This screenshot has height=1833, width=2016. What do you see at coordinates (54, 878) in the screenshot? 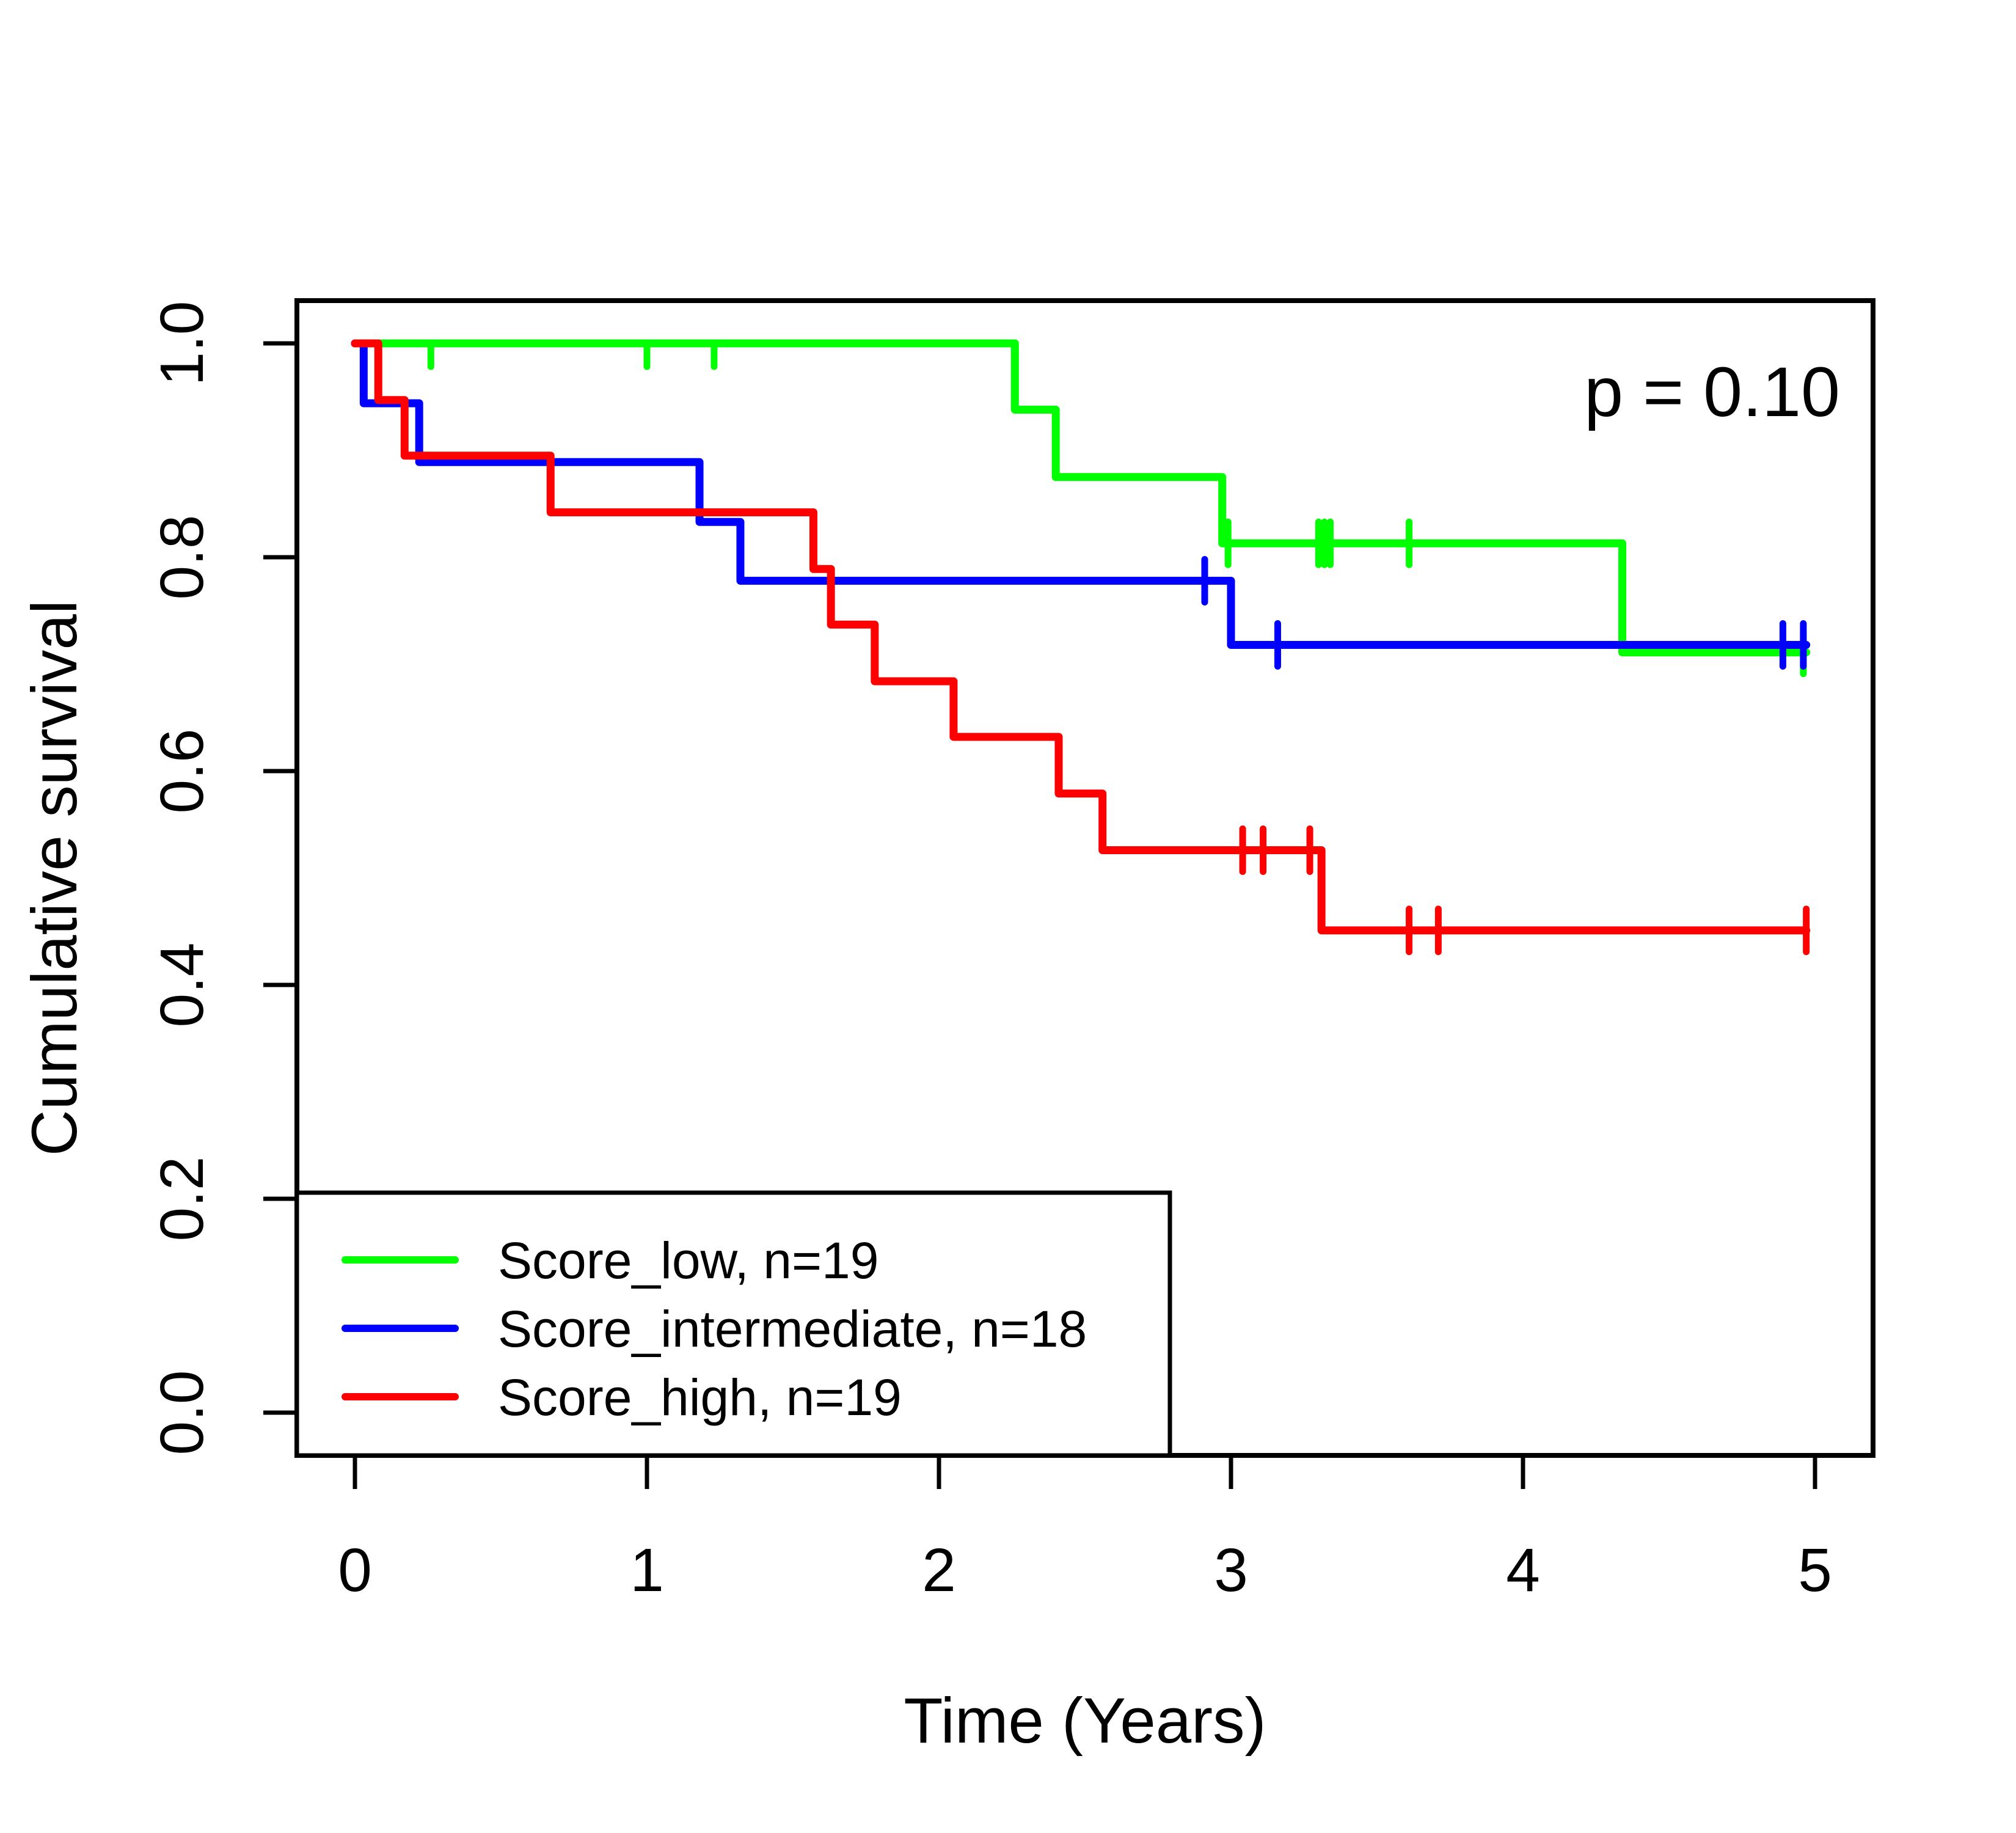
I see `y-axis-title: Cumulative survival` at bounding box center [54, 878].